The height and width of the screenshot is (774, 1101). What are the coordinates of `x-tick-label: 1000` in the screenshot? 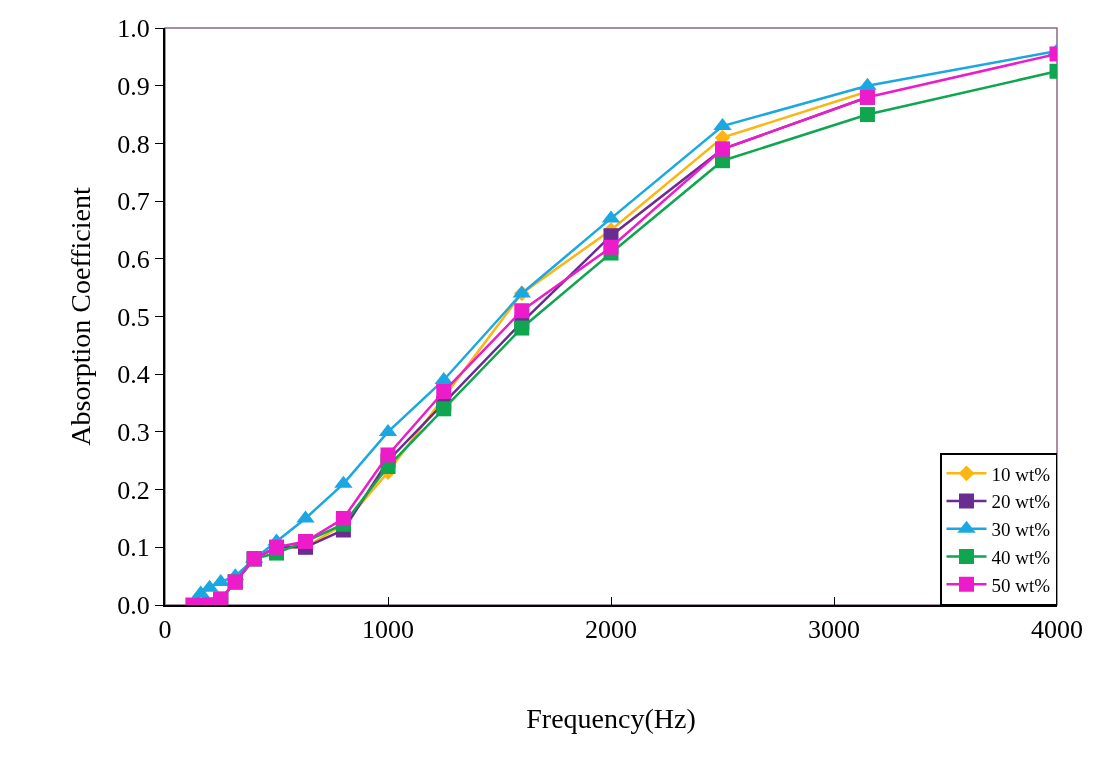 It's located at (388, 630).